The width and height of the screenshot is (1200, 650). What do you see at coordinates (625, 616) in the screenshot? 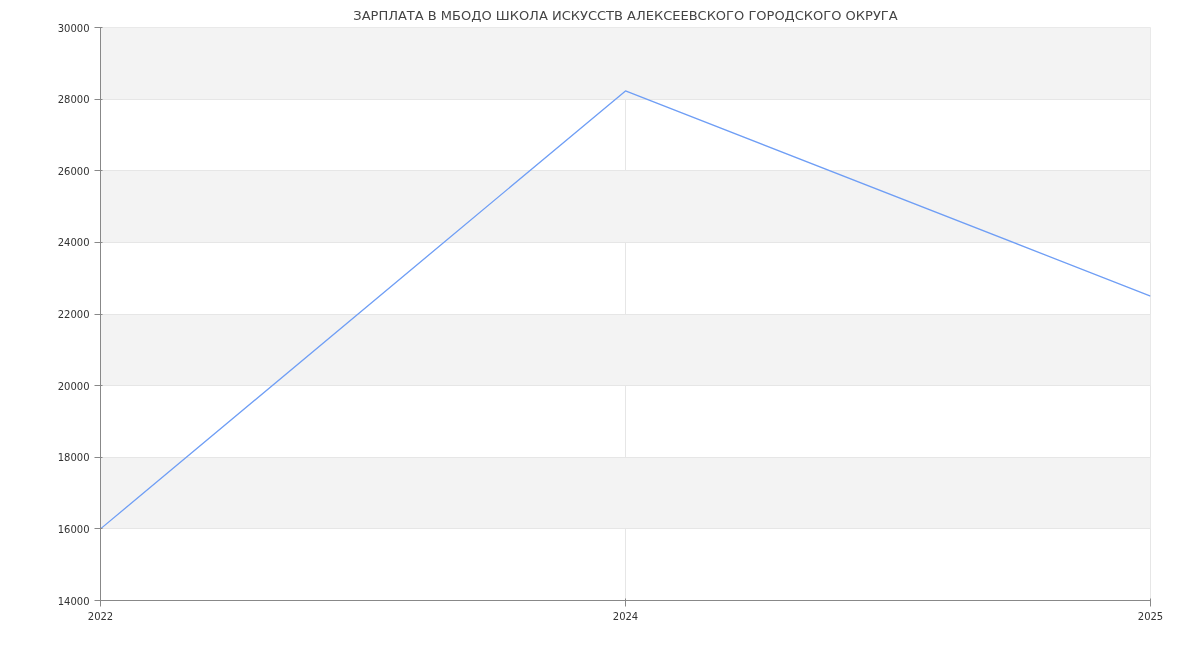
I see `x-tick-label: 2024` at bounding box center [625, 616].